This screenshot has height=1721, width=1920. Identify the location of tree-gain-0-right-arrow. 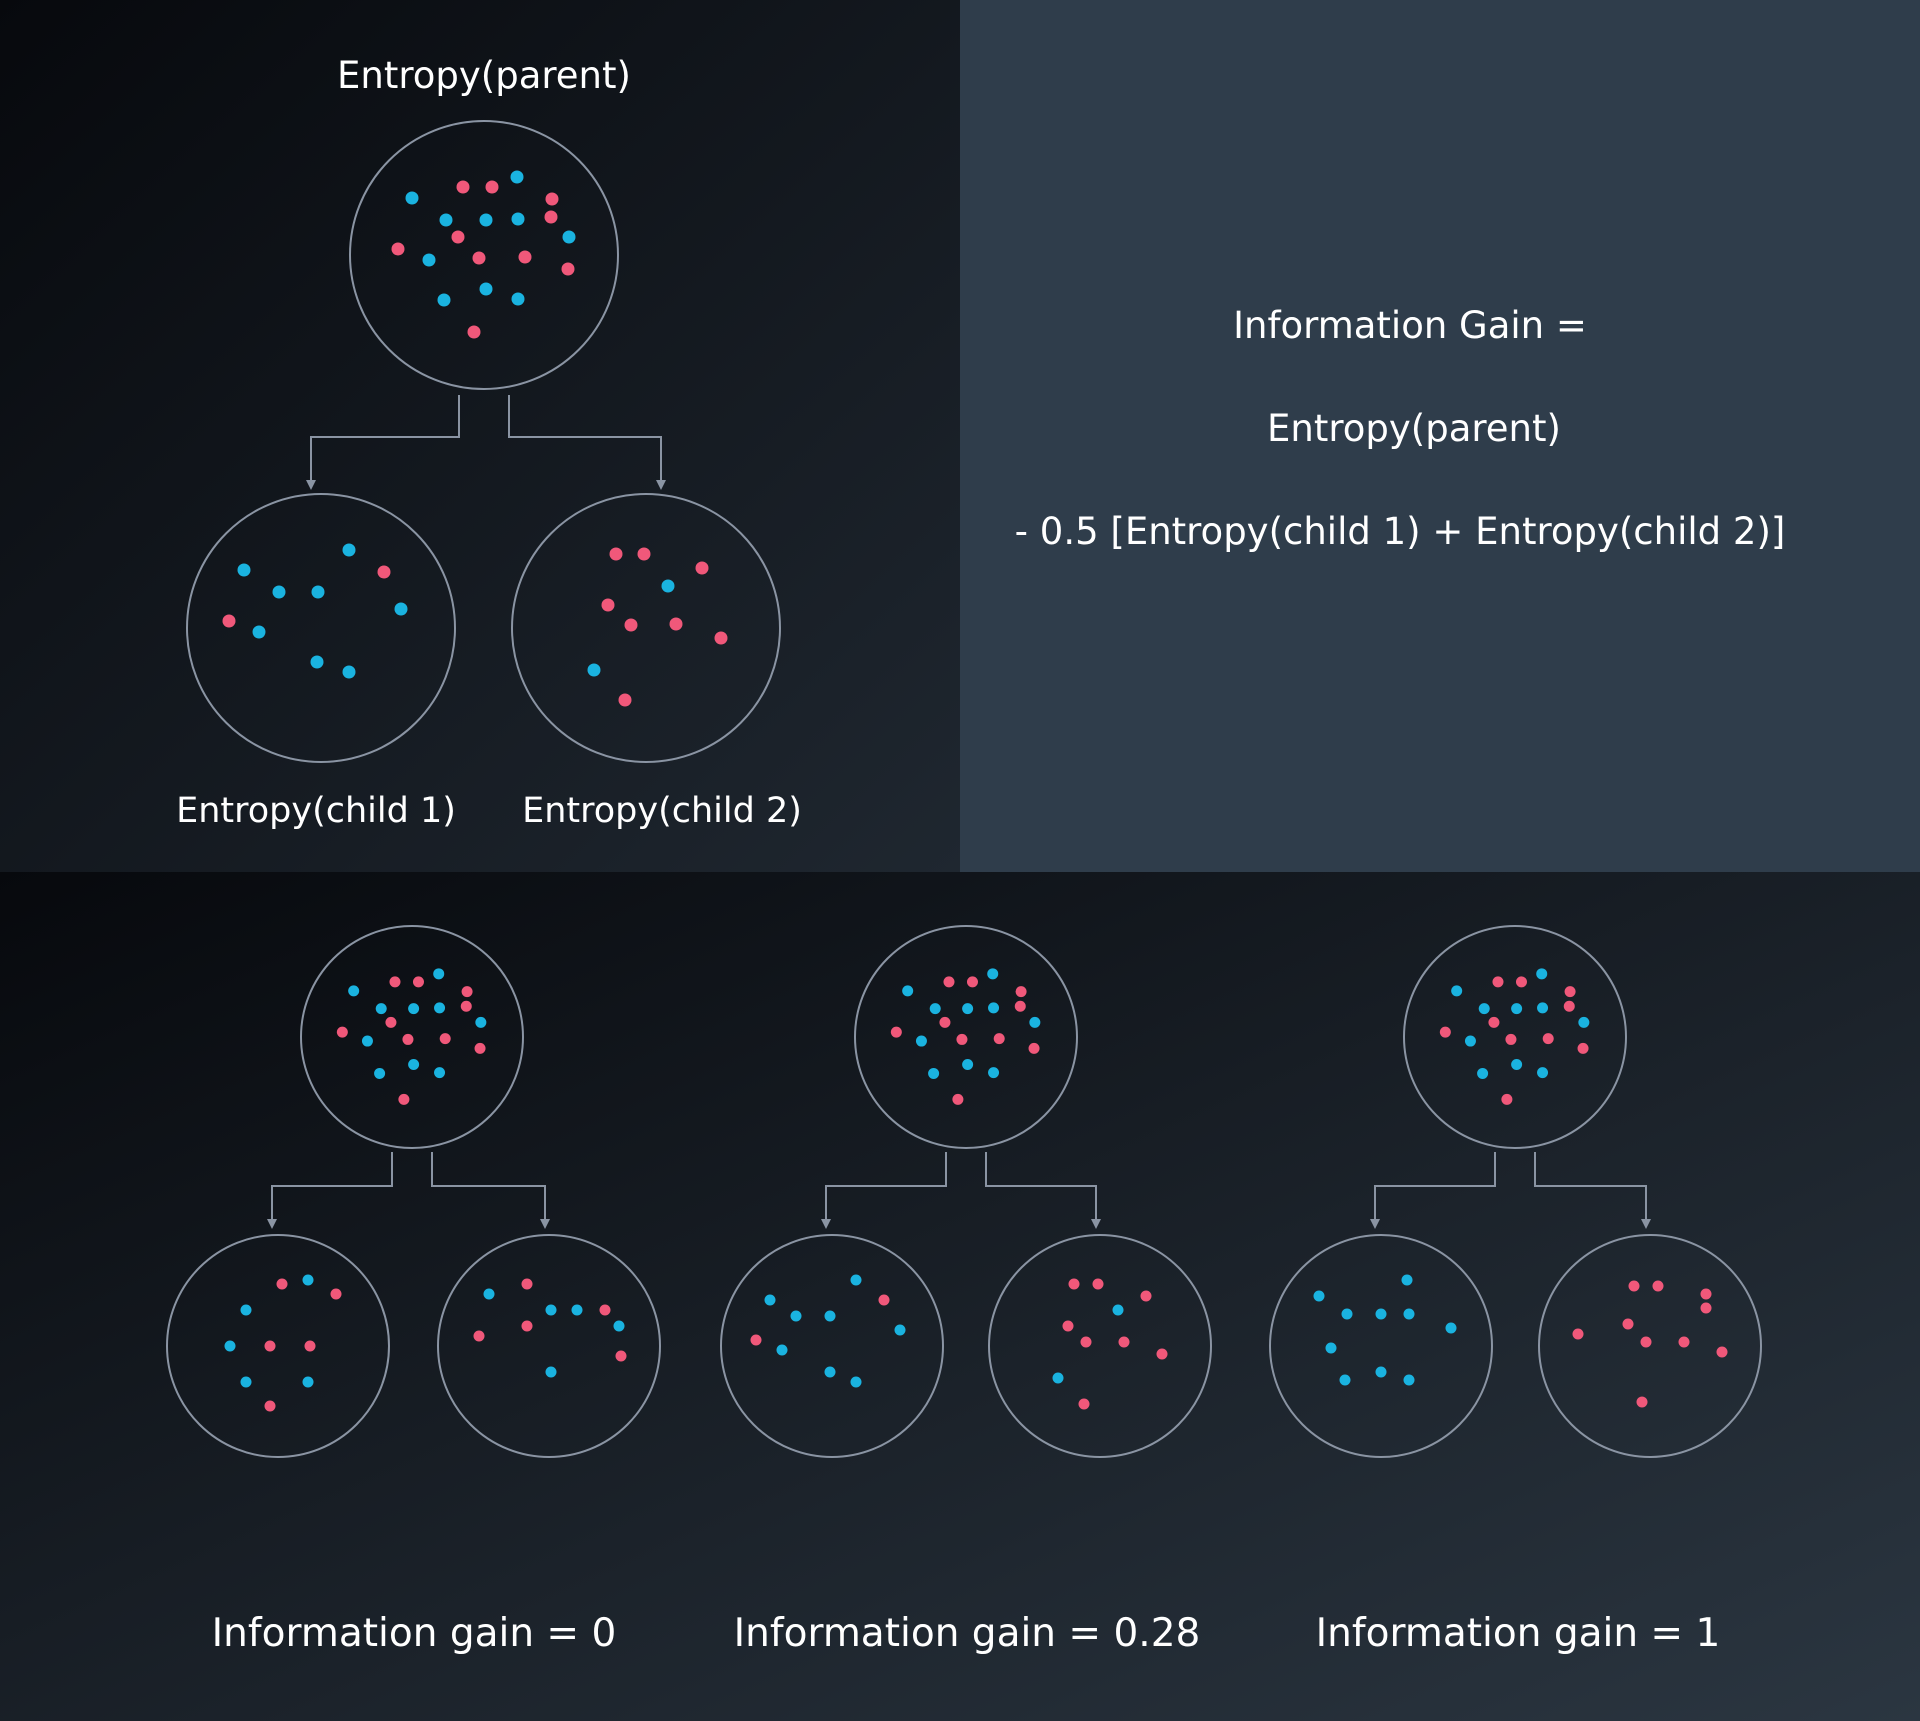
(490, 1190).